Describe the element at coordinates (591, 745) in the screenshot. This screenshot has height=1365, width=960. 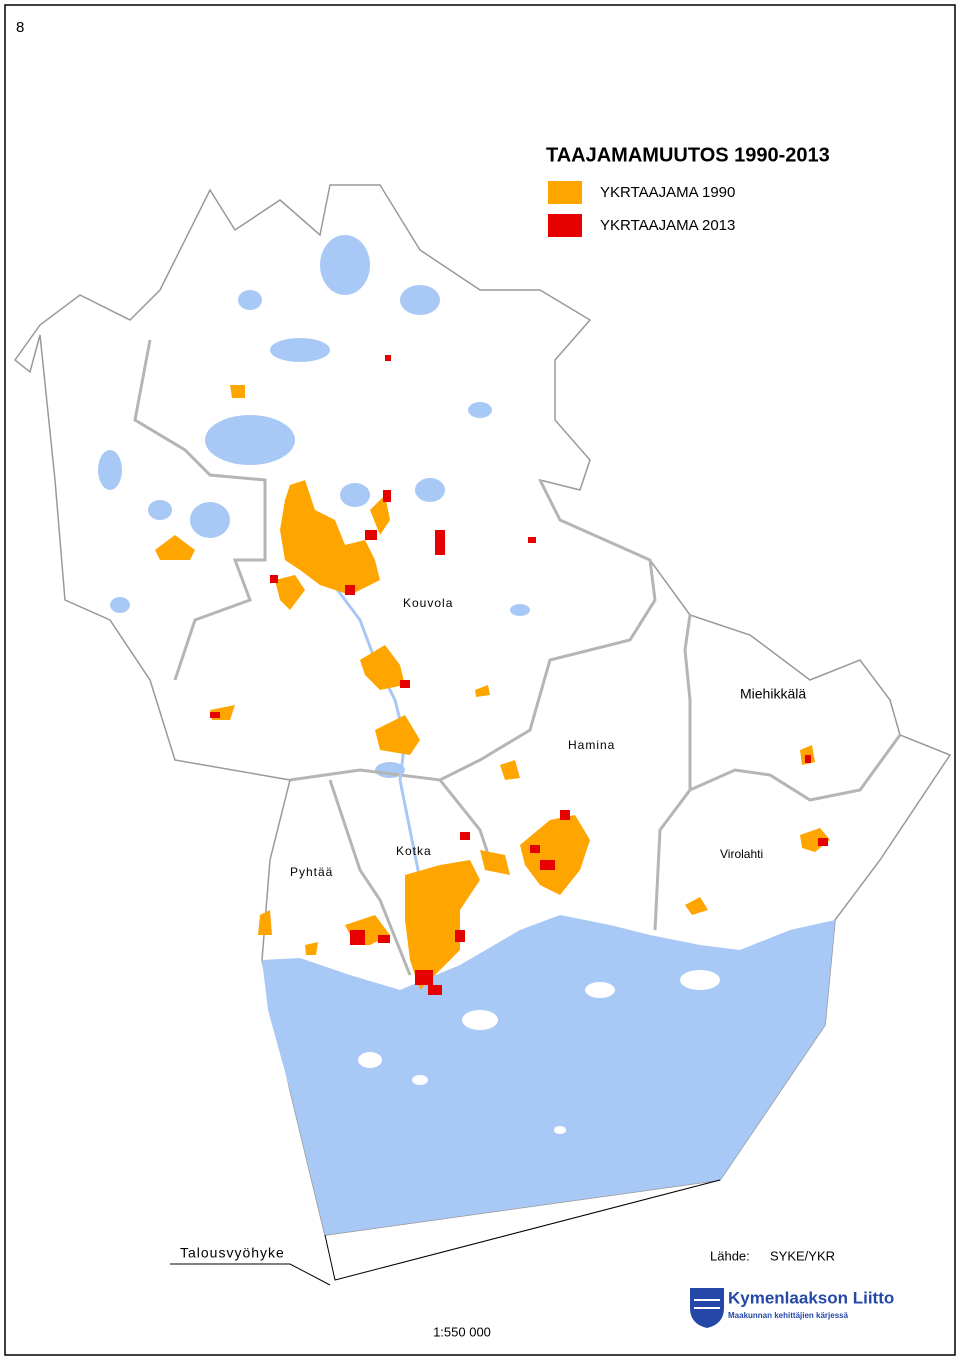
I see `place-label: Hamina` at that location.